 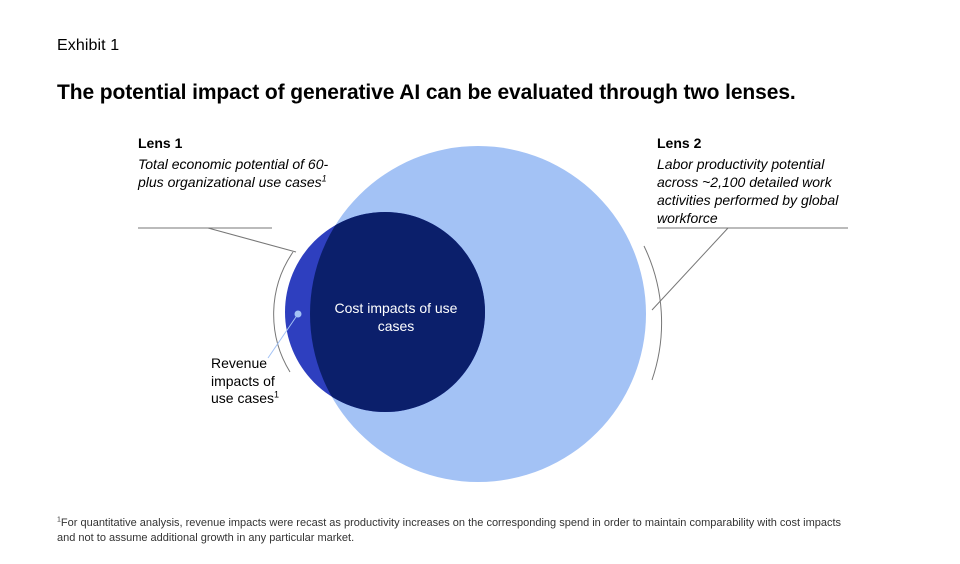 I want to click on revenue-pointer, so click(x=283, y=336).